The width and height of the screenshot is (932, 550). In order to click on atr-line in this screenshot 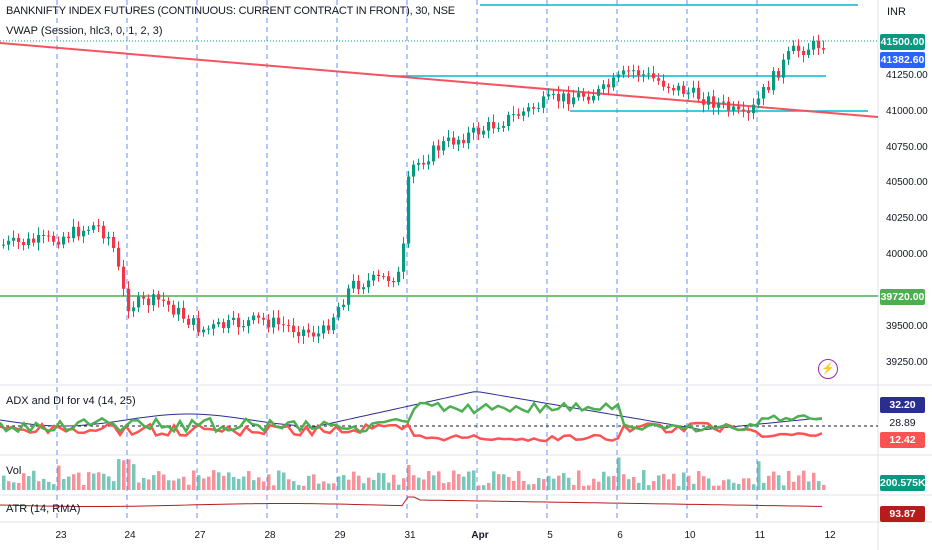, I will do `click(411, 501)`.